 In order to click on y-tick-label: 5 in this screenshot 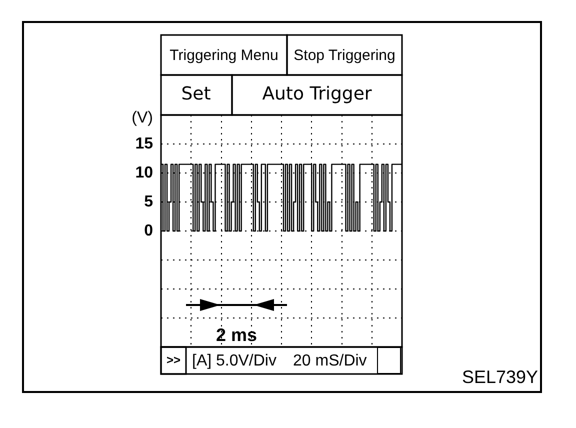, I will do `click(149, 201)`.